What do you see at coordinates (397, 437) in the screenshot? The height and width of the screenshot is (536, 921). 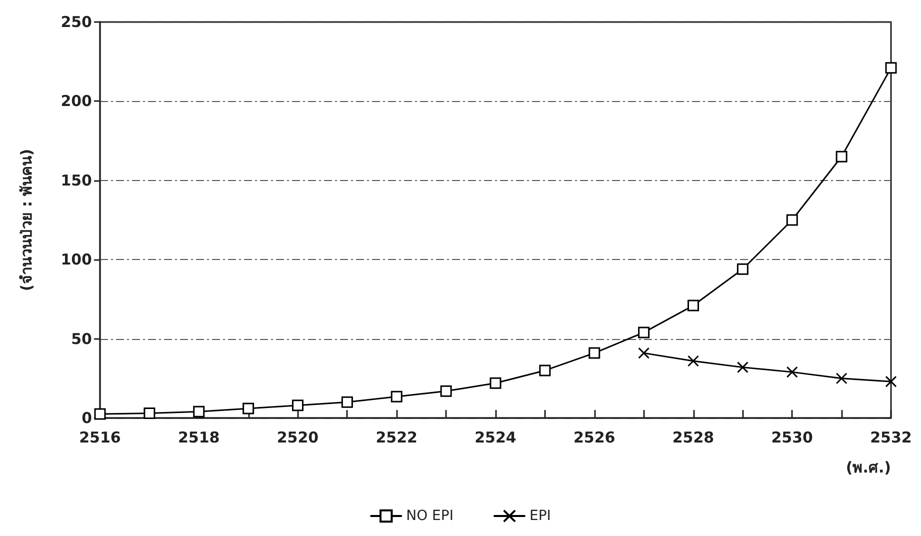 I see `x-tick-label: 2522` at bounding box center [397, 437].